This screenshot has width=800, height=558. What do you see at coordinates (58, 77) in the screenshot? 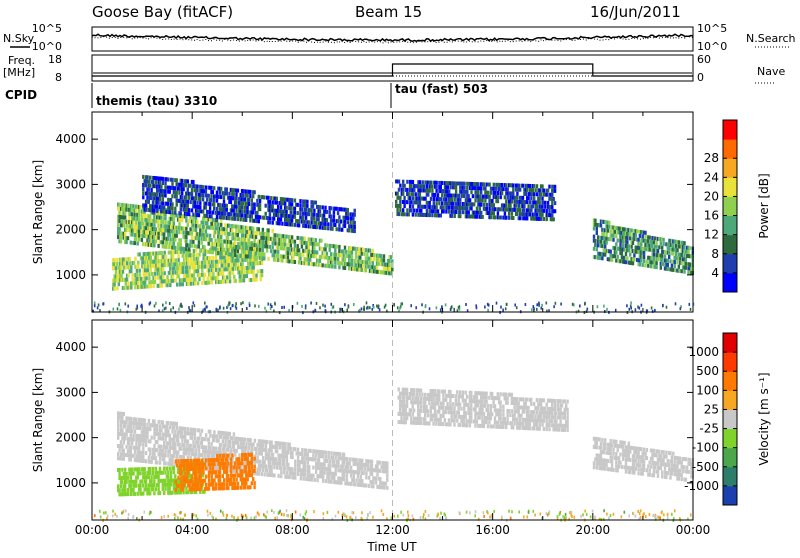
I see `freq-left-tick-bottom: 8` at bounding box center [58, 77].